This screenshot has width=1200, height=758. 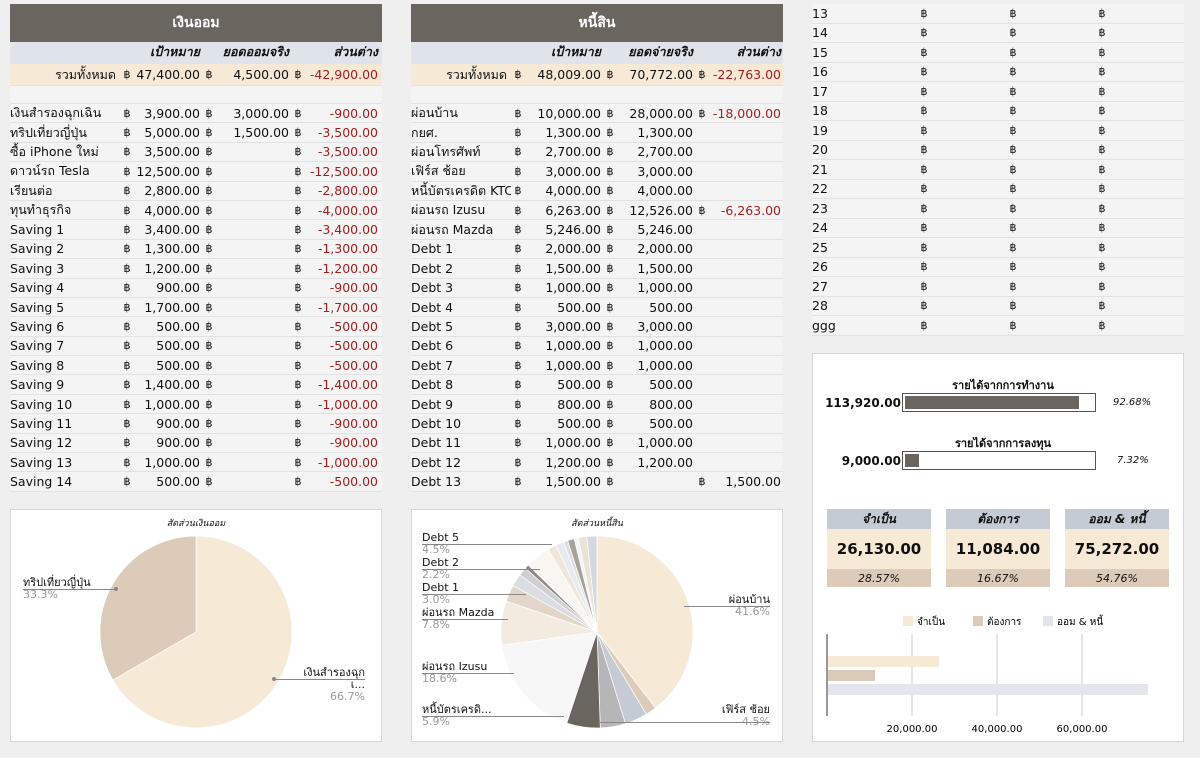 I want to click on table-row: 18 ฿ ฿ ฿, so click(x=998, y=111).